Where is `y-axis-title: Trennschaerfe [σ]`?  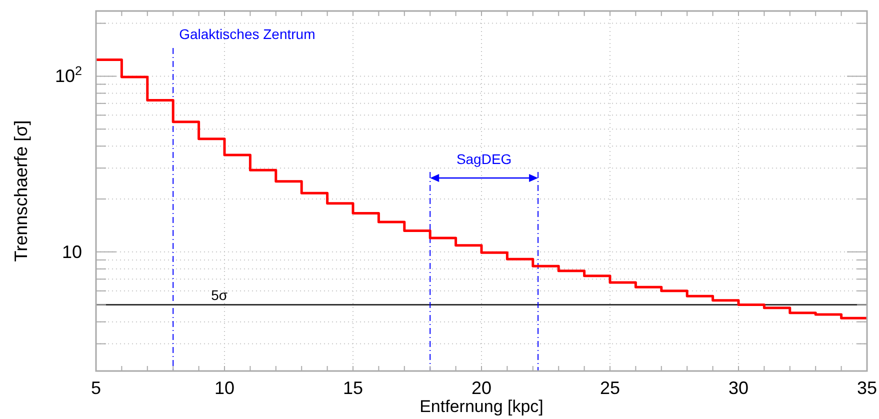
y-axis-title: Trennschaerfe [σ] is located at coordinates (21, 191).